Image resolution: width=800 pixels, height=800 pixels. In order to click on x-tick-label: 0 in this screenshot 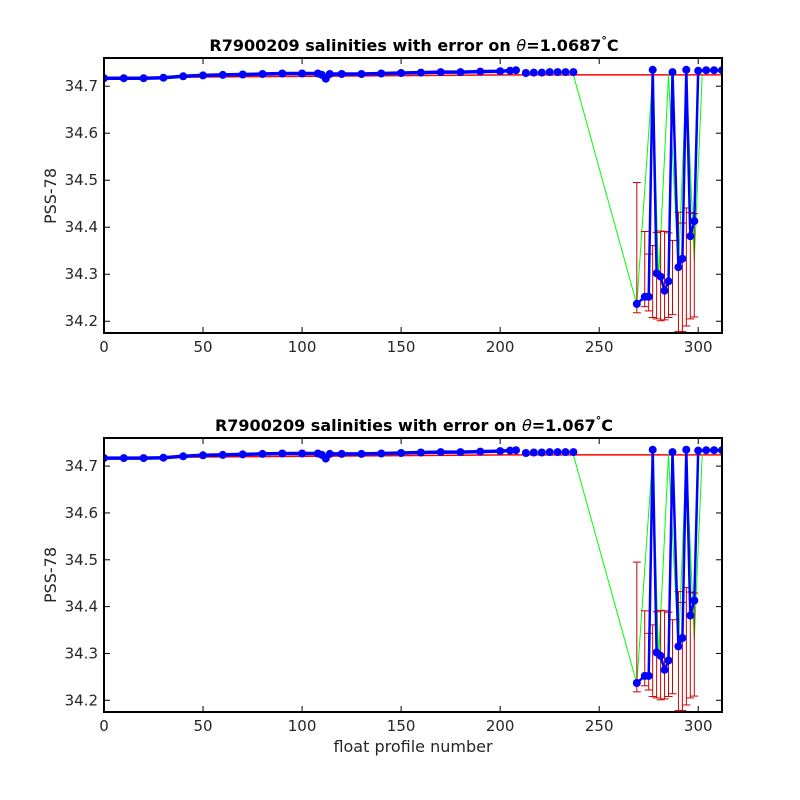, I will do `click(104, 726)`.